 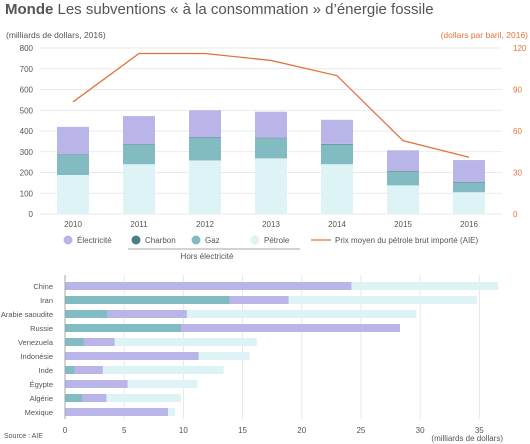 I want to click on x-tick-label-2010: 2010, so click(x=73, y=224).